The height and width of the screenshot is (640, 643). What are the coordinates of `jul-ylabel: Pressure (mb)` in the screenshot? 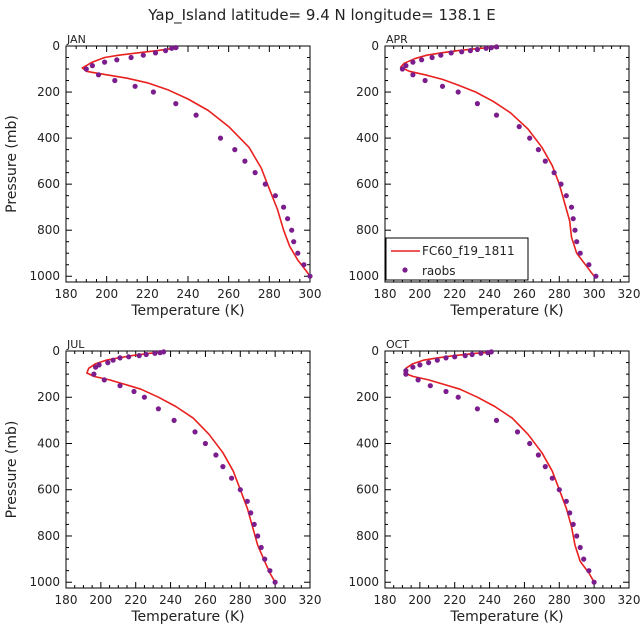 It's located at (12, 470).